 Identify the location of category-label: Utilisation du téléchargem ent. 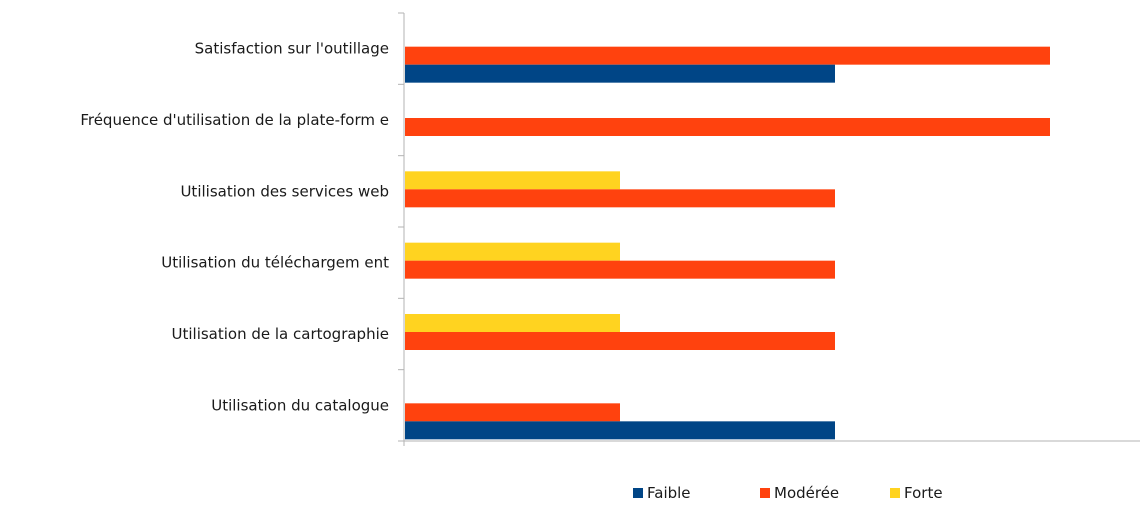
(275, 263).